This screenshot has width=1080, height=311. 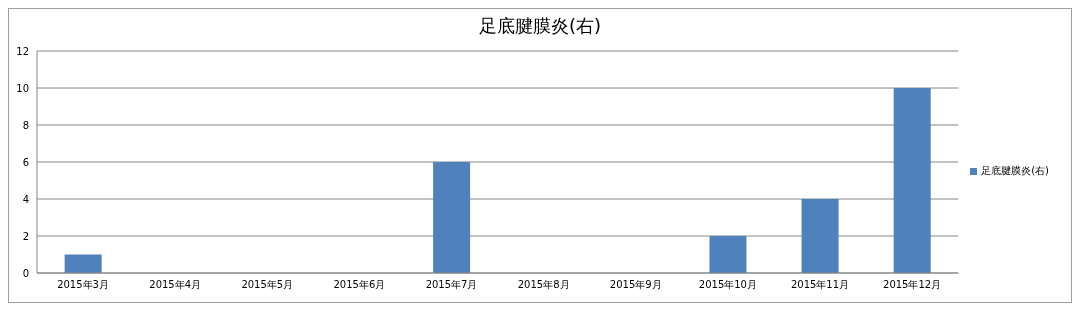 I want to click on x-tick-label: 2015年9月, so click(x=635, y=285).